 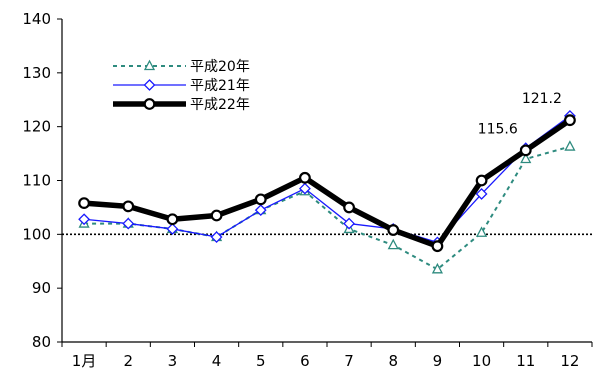 I want to click on y-tick-label: 130, so click(x=36, y=73).